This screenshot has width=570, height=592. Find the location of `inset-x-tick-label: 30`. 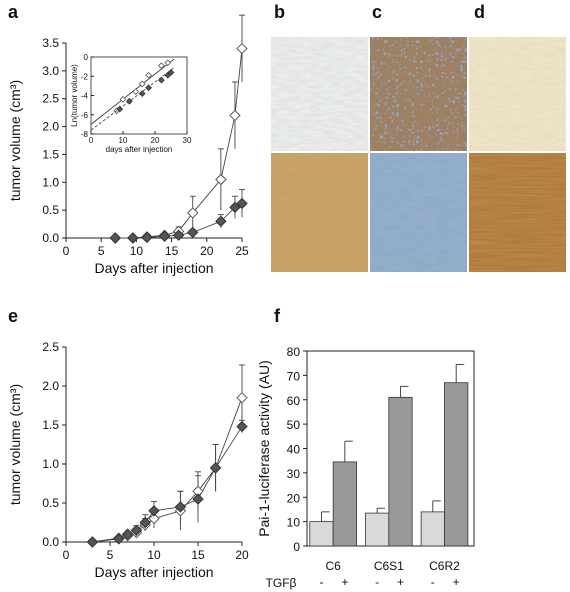

inset-x-tick-label: 30 is located at coordinates (187, 140).